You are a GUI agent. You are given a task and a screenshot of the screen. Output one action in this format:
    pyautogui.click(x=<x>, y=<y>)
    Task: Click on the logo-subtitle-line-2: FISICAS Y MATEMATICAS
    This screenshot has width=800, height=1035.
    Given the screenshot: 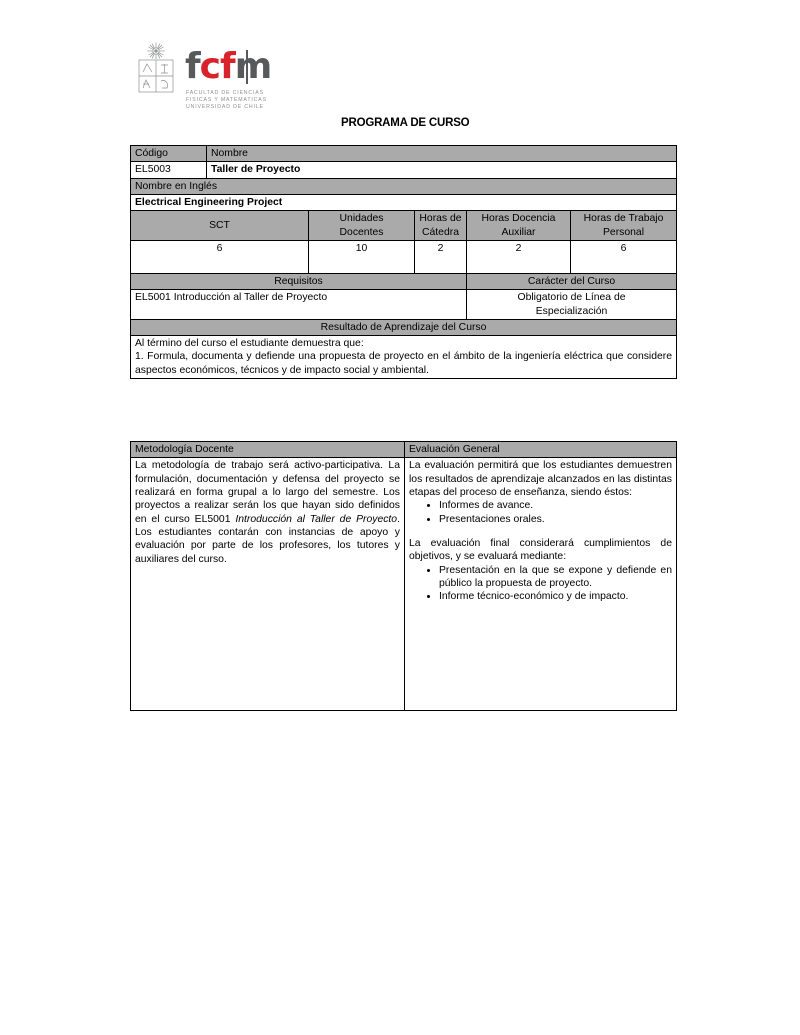 What is the action you would take?
    pyautogui.click(x=226, y=100)
    